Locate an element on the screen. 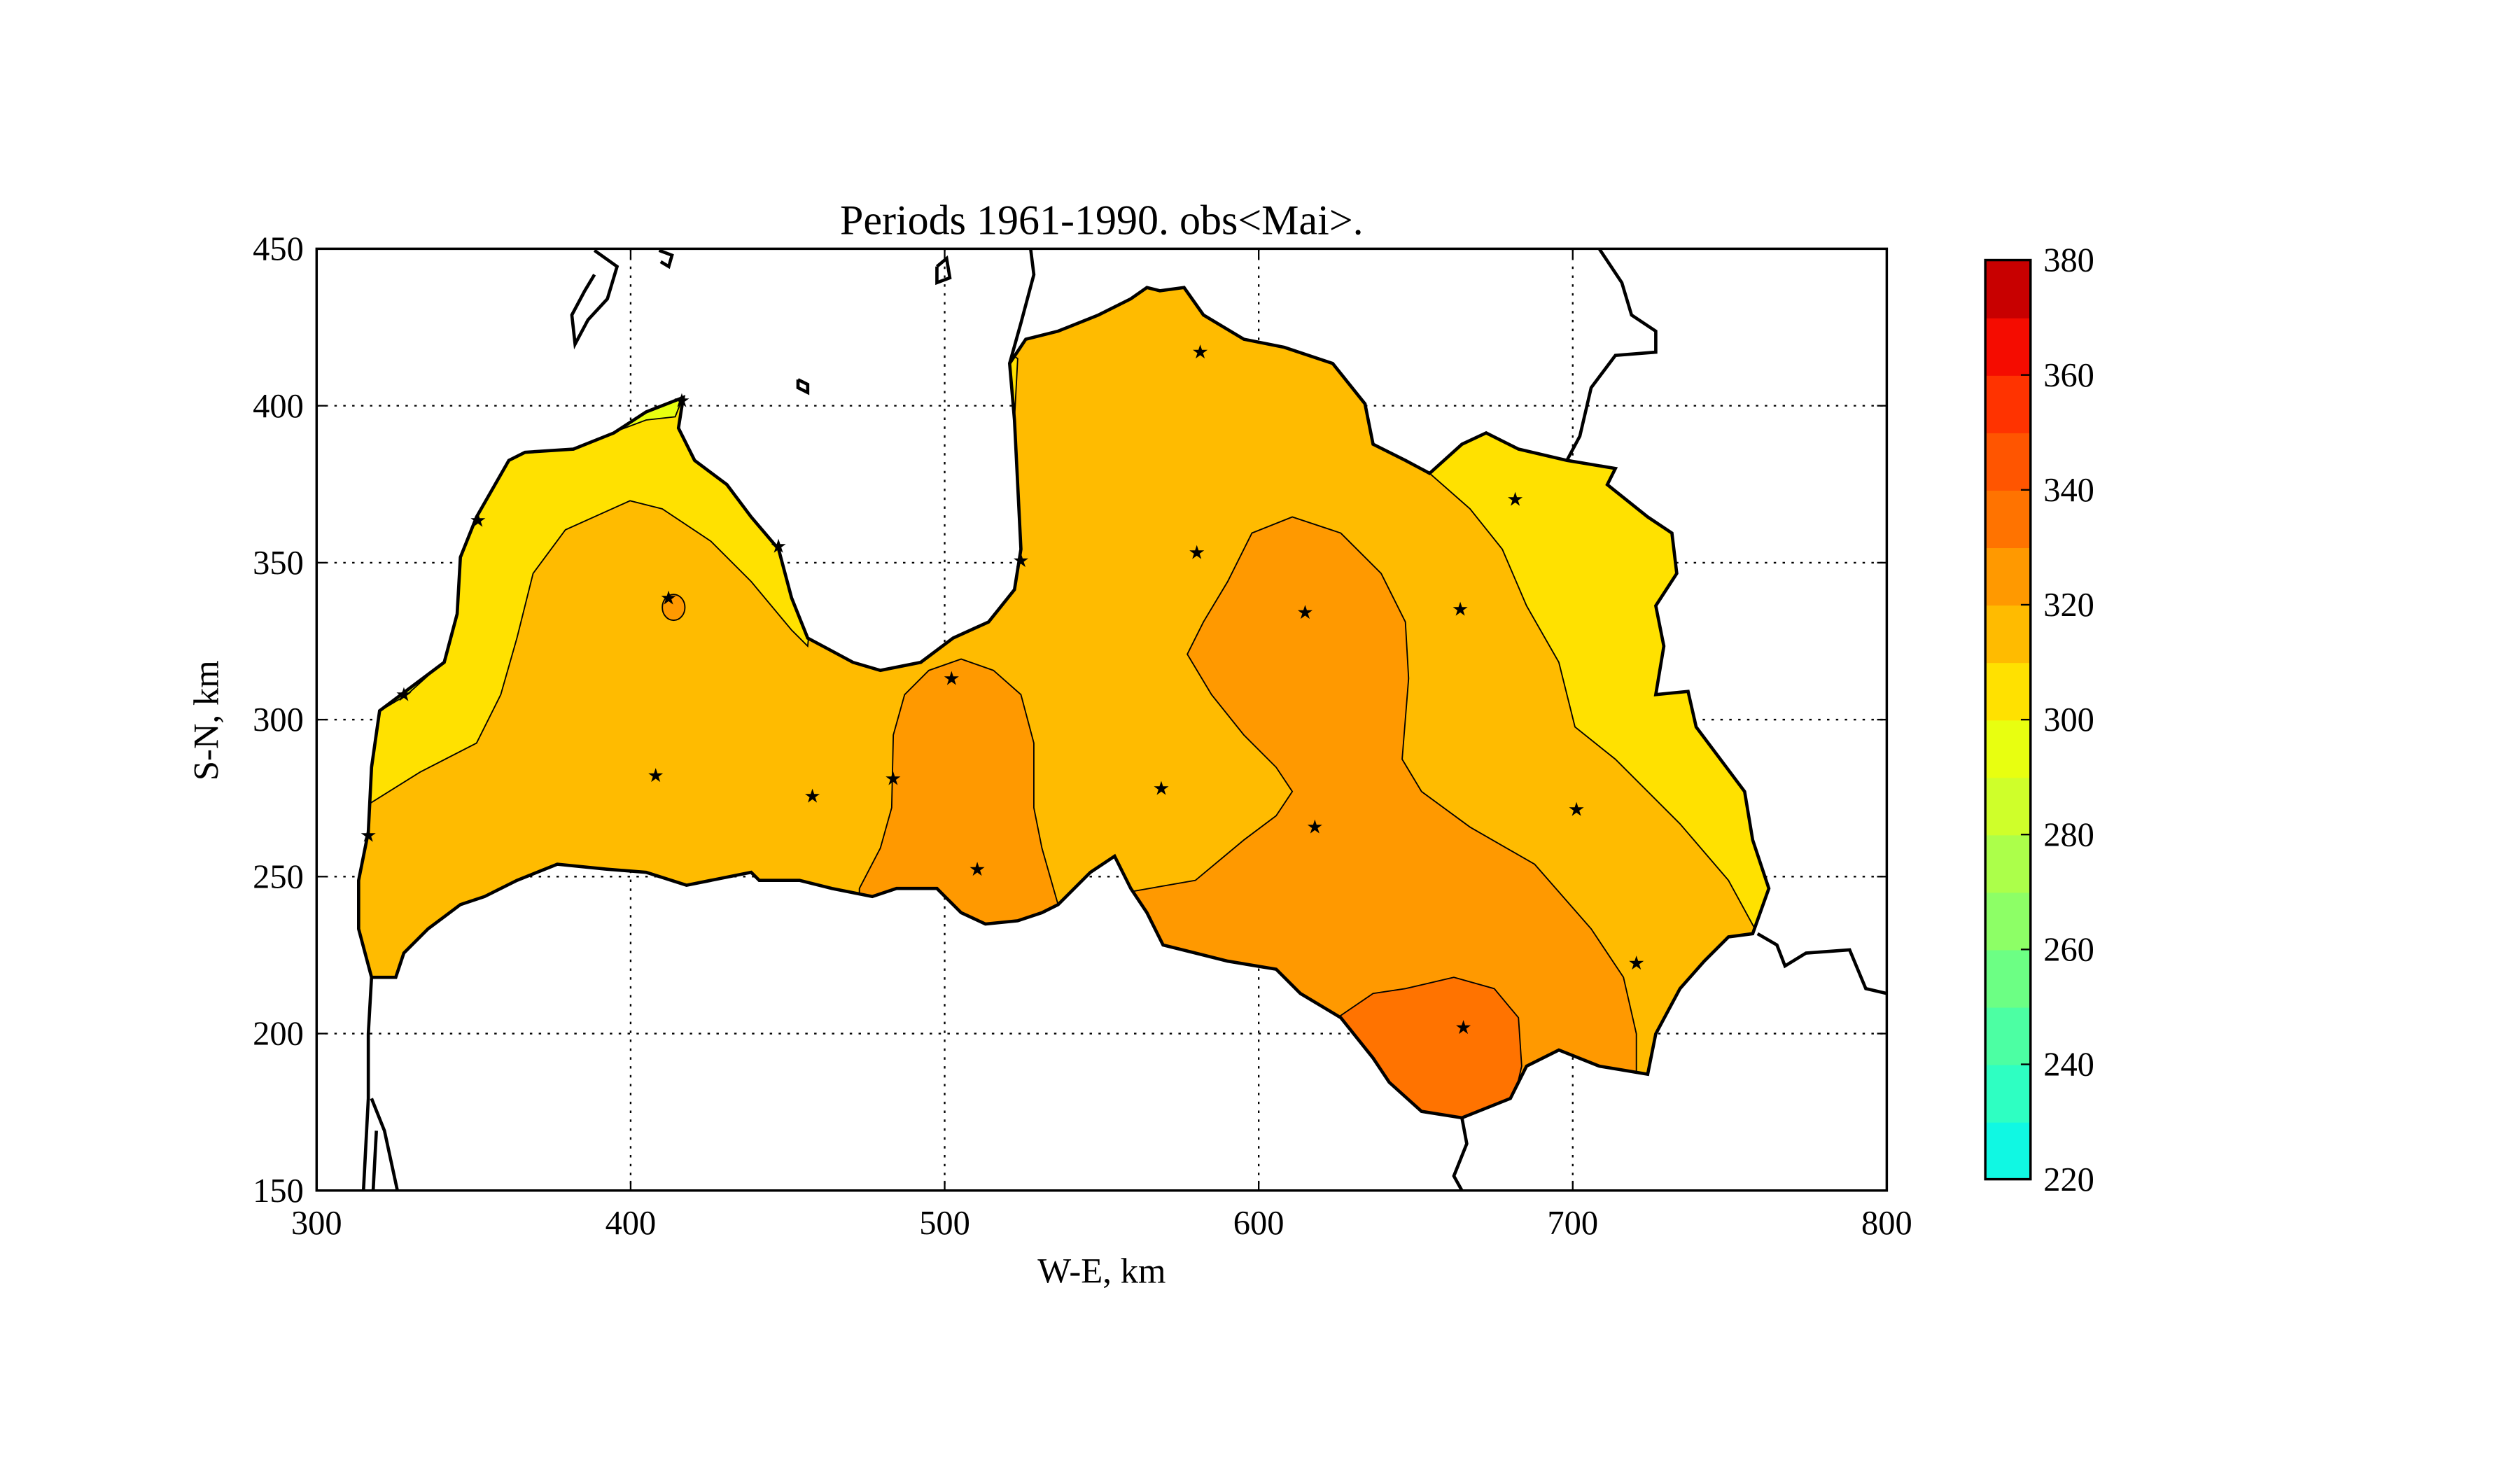 This screenshot has height=1470, width=2520. colorbar-tick-label: 260 is located at coordinates (2068, 950).